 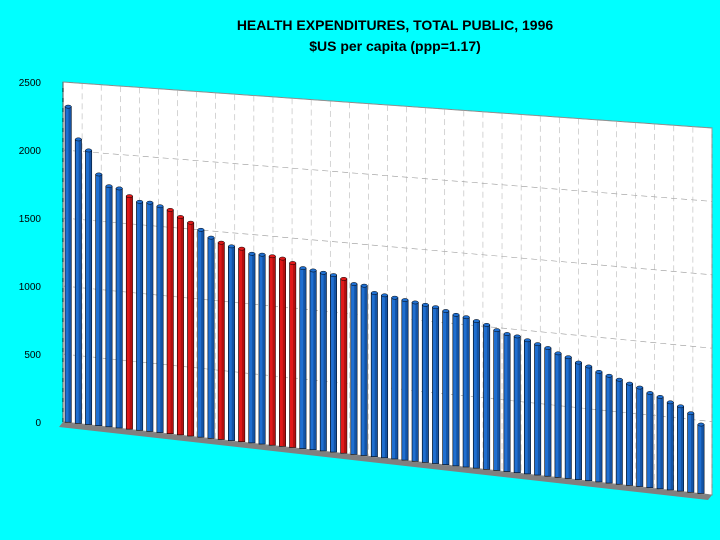 I want to click on y-tick-label: 1500, so click(x=30, y=219).